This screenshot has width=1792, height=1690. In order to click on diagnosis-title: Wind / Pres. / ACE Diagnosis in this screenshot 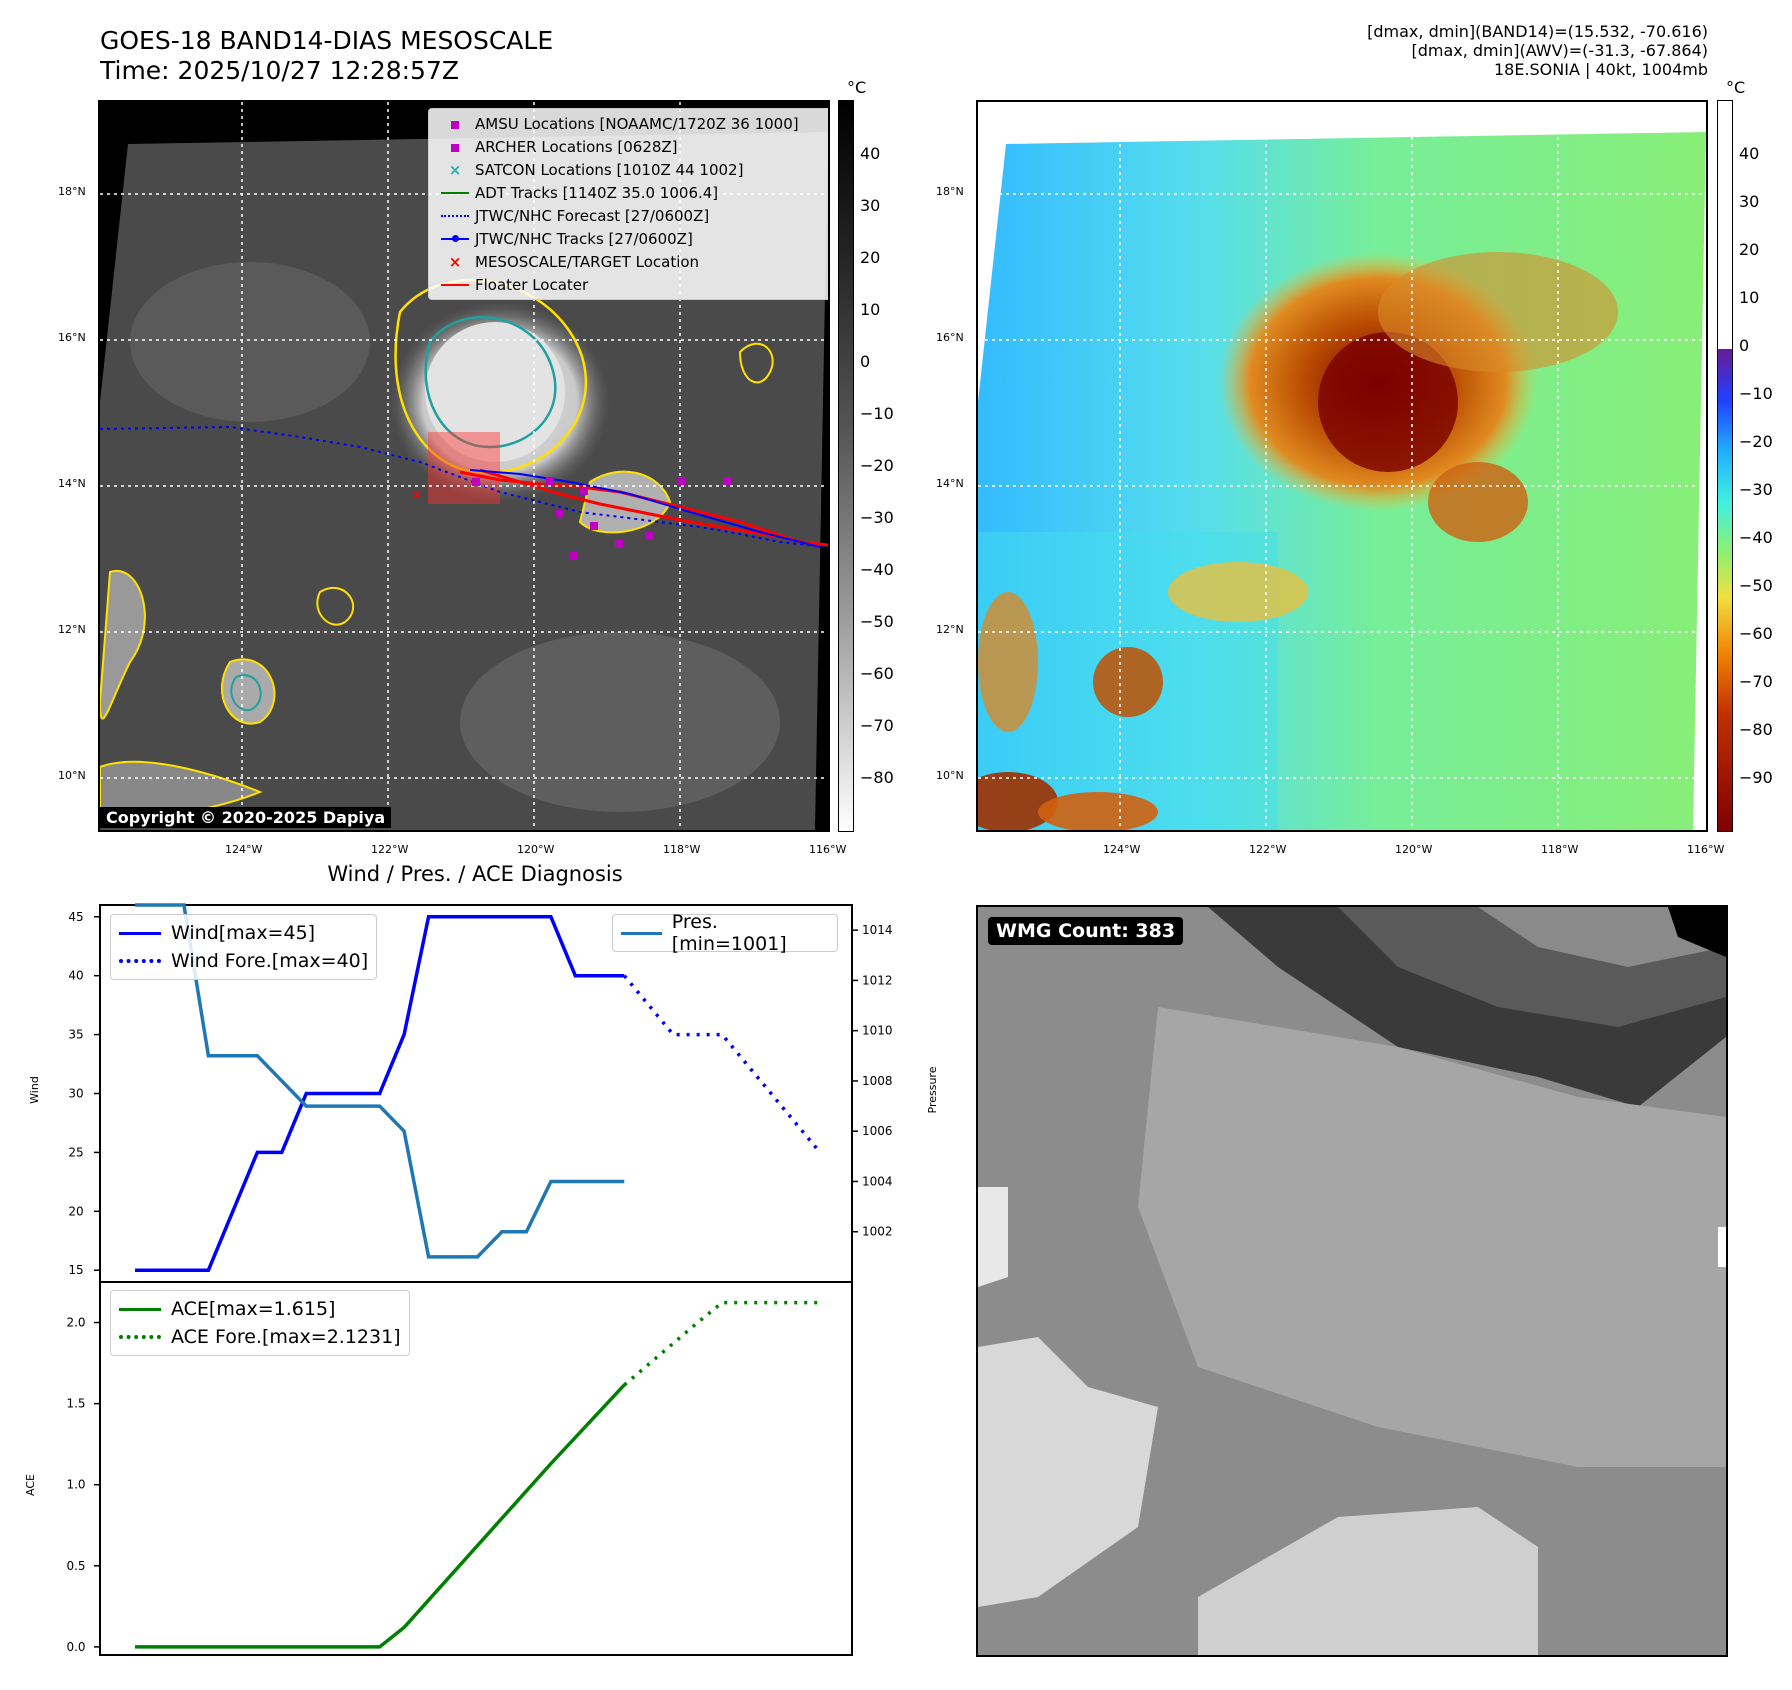, I will do `click(475, 874)`.